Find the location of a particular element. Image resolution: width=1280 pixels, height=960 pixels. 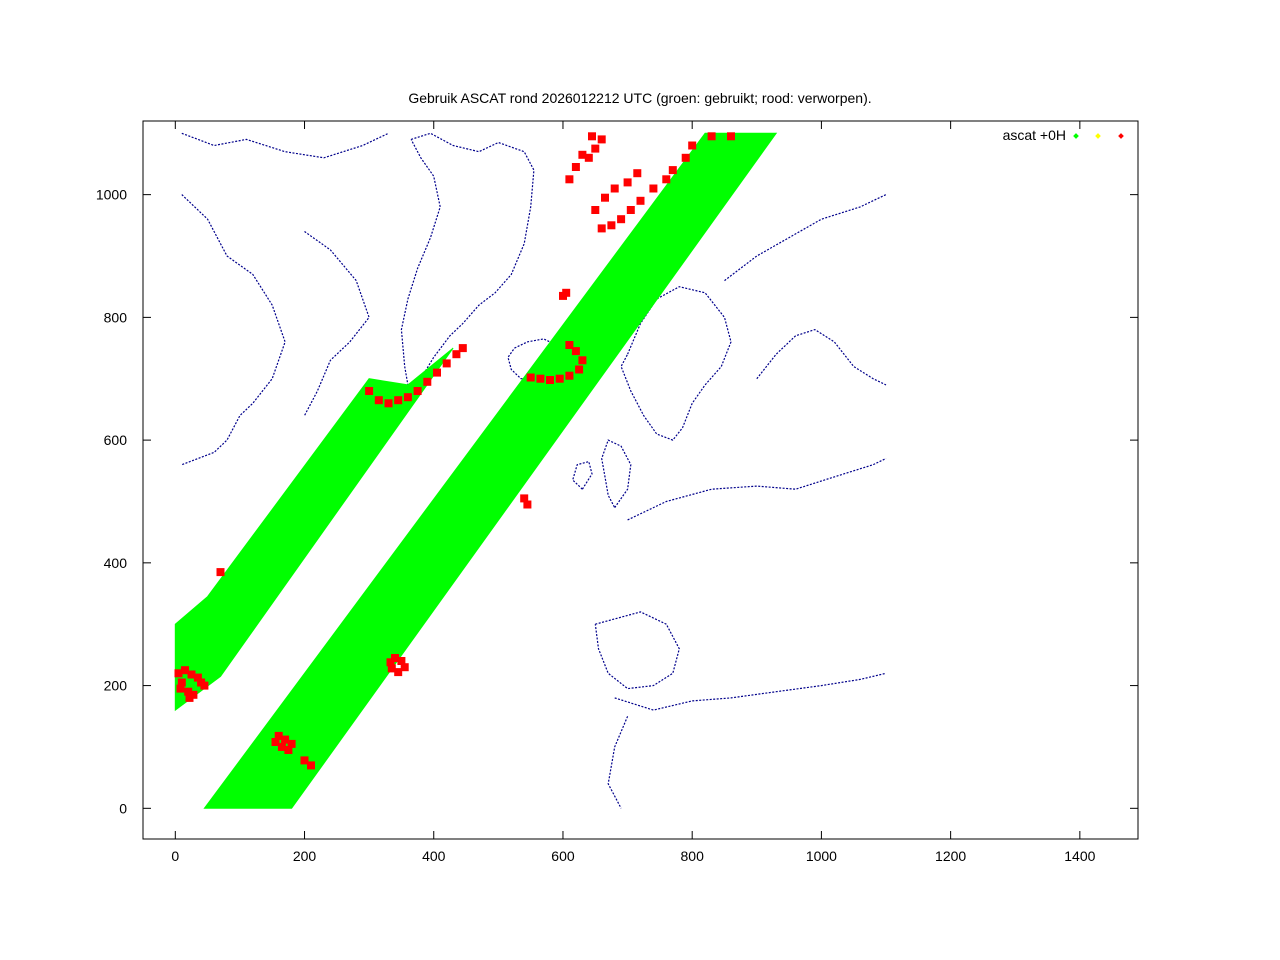

x-tick-label: 0 is located at coordinates (175, 856).